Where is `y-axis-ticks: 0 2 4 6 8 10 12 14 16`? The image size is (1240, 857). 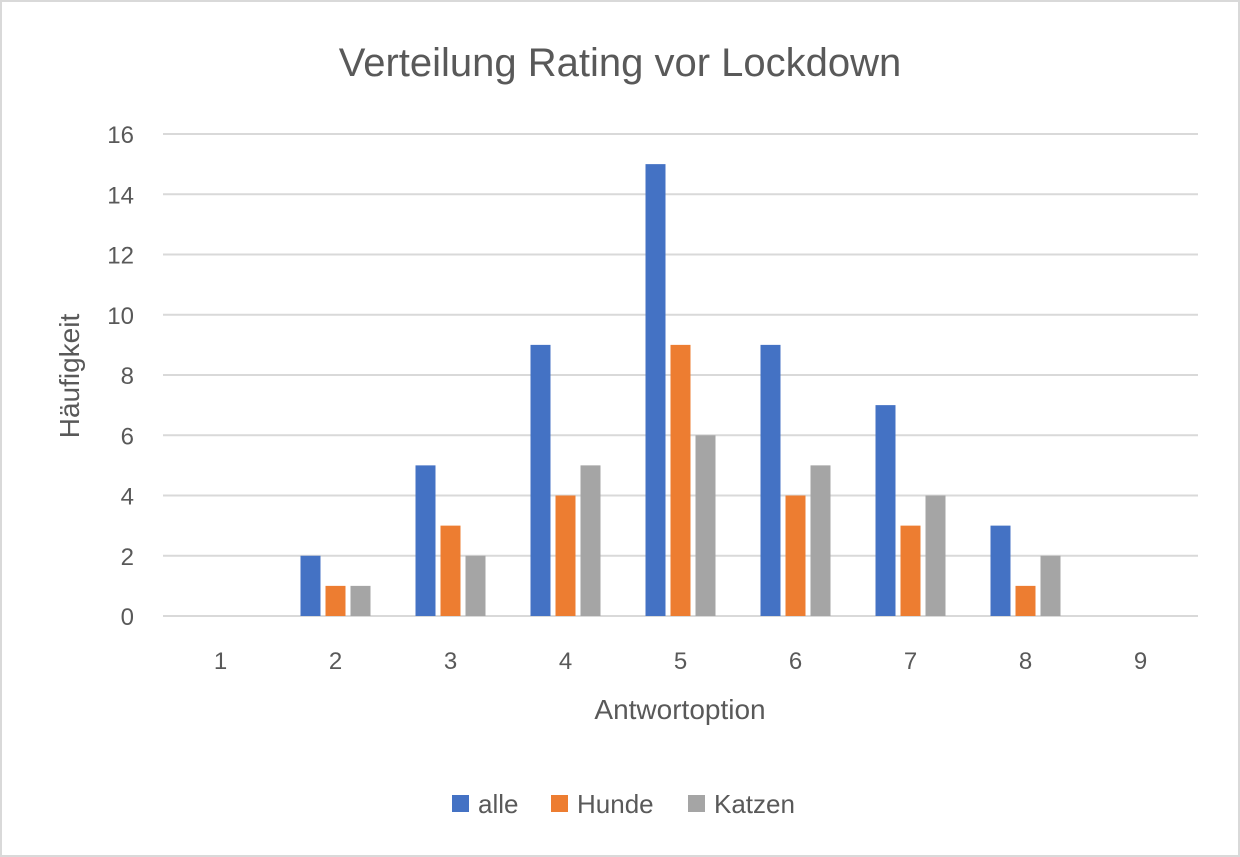
y-axis-ticks: 0 2 4 6 8 10 12 14 16 is located at coordinates (120, 376).